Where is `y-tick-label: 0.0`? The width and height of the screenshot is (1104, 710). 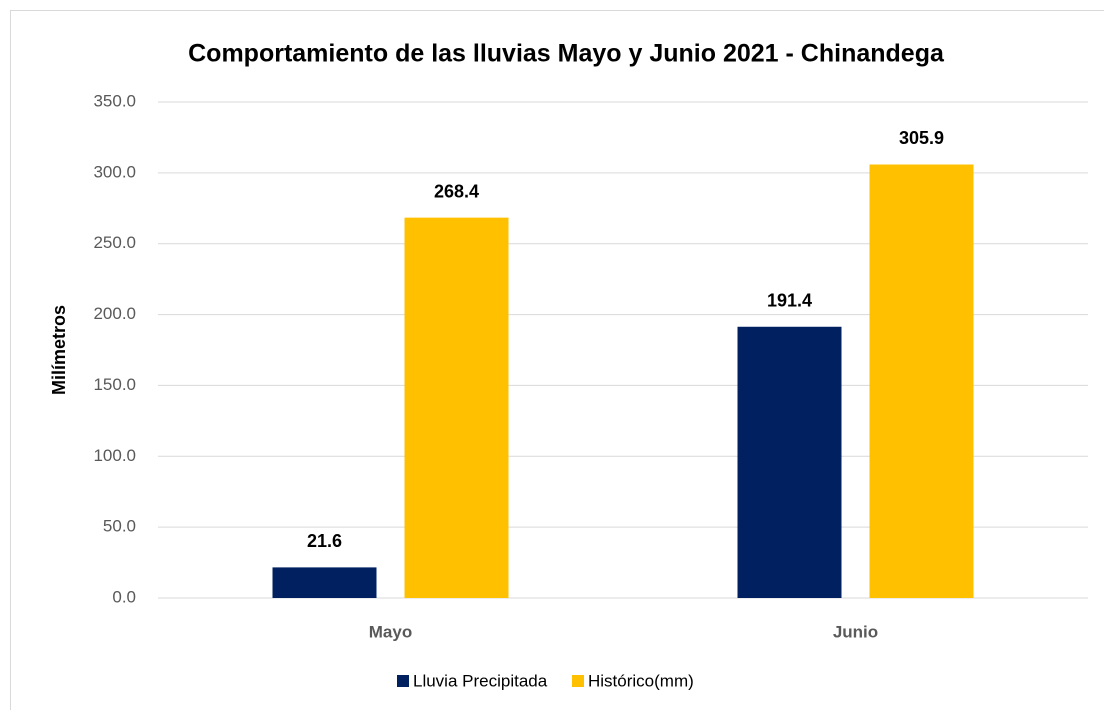
y-tick-label: 0.0 is located at coordinates (124, 596).